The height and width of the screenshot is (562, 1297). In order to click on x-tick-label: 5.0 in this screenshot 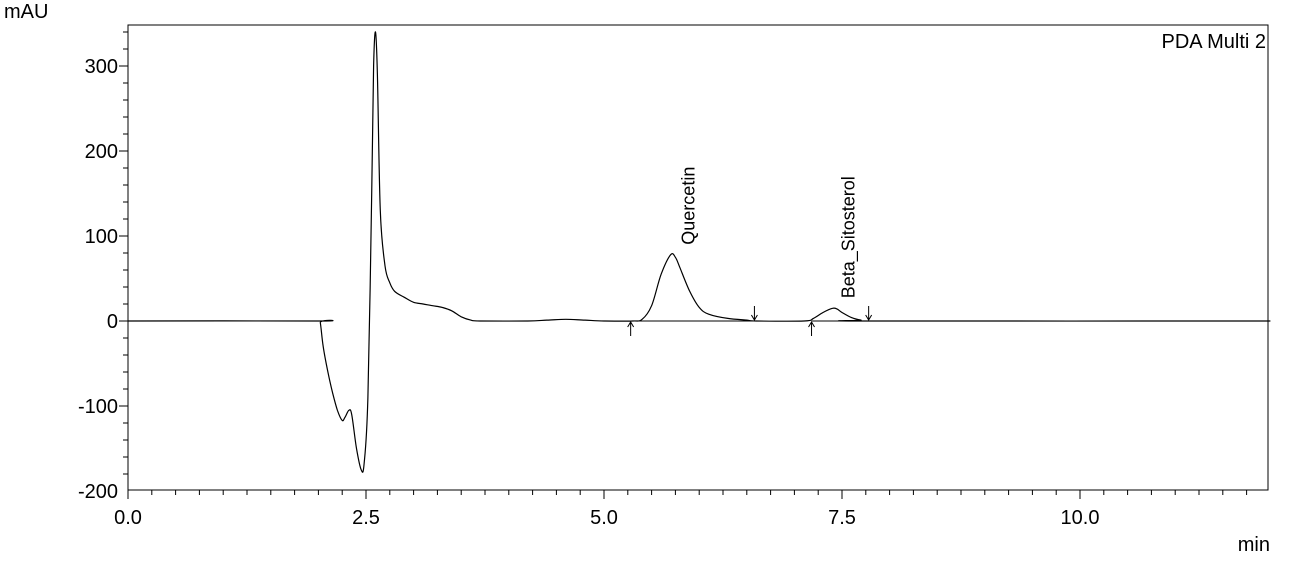, I will do `click(604, 518)`.